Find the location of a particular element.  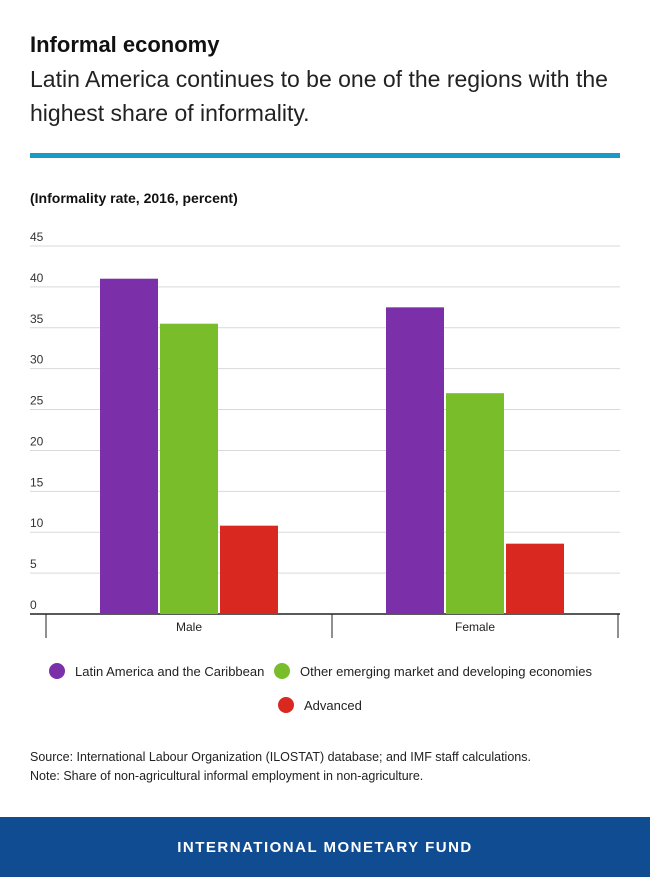

legend-swatch-advanced is located at coordinates (286, 705).